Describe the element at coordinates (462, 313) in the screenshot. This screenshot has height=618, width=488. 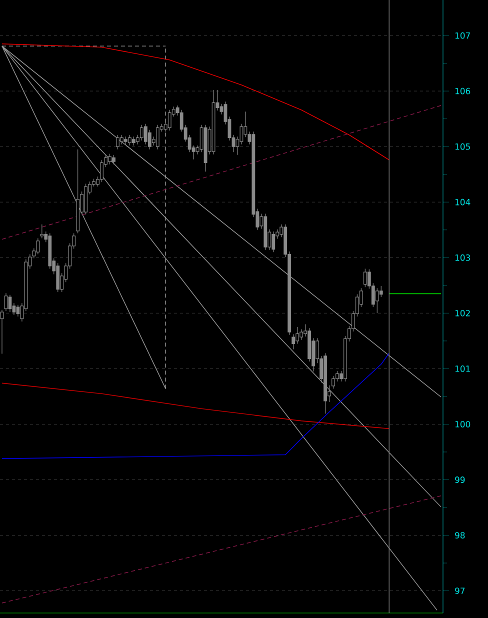
I see `y-tick-label: 102` at that location.